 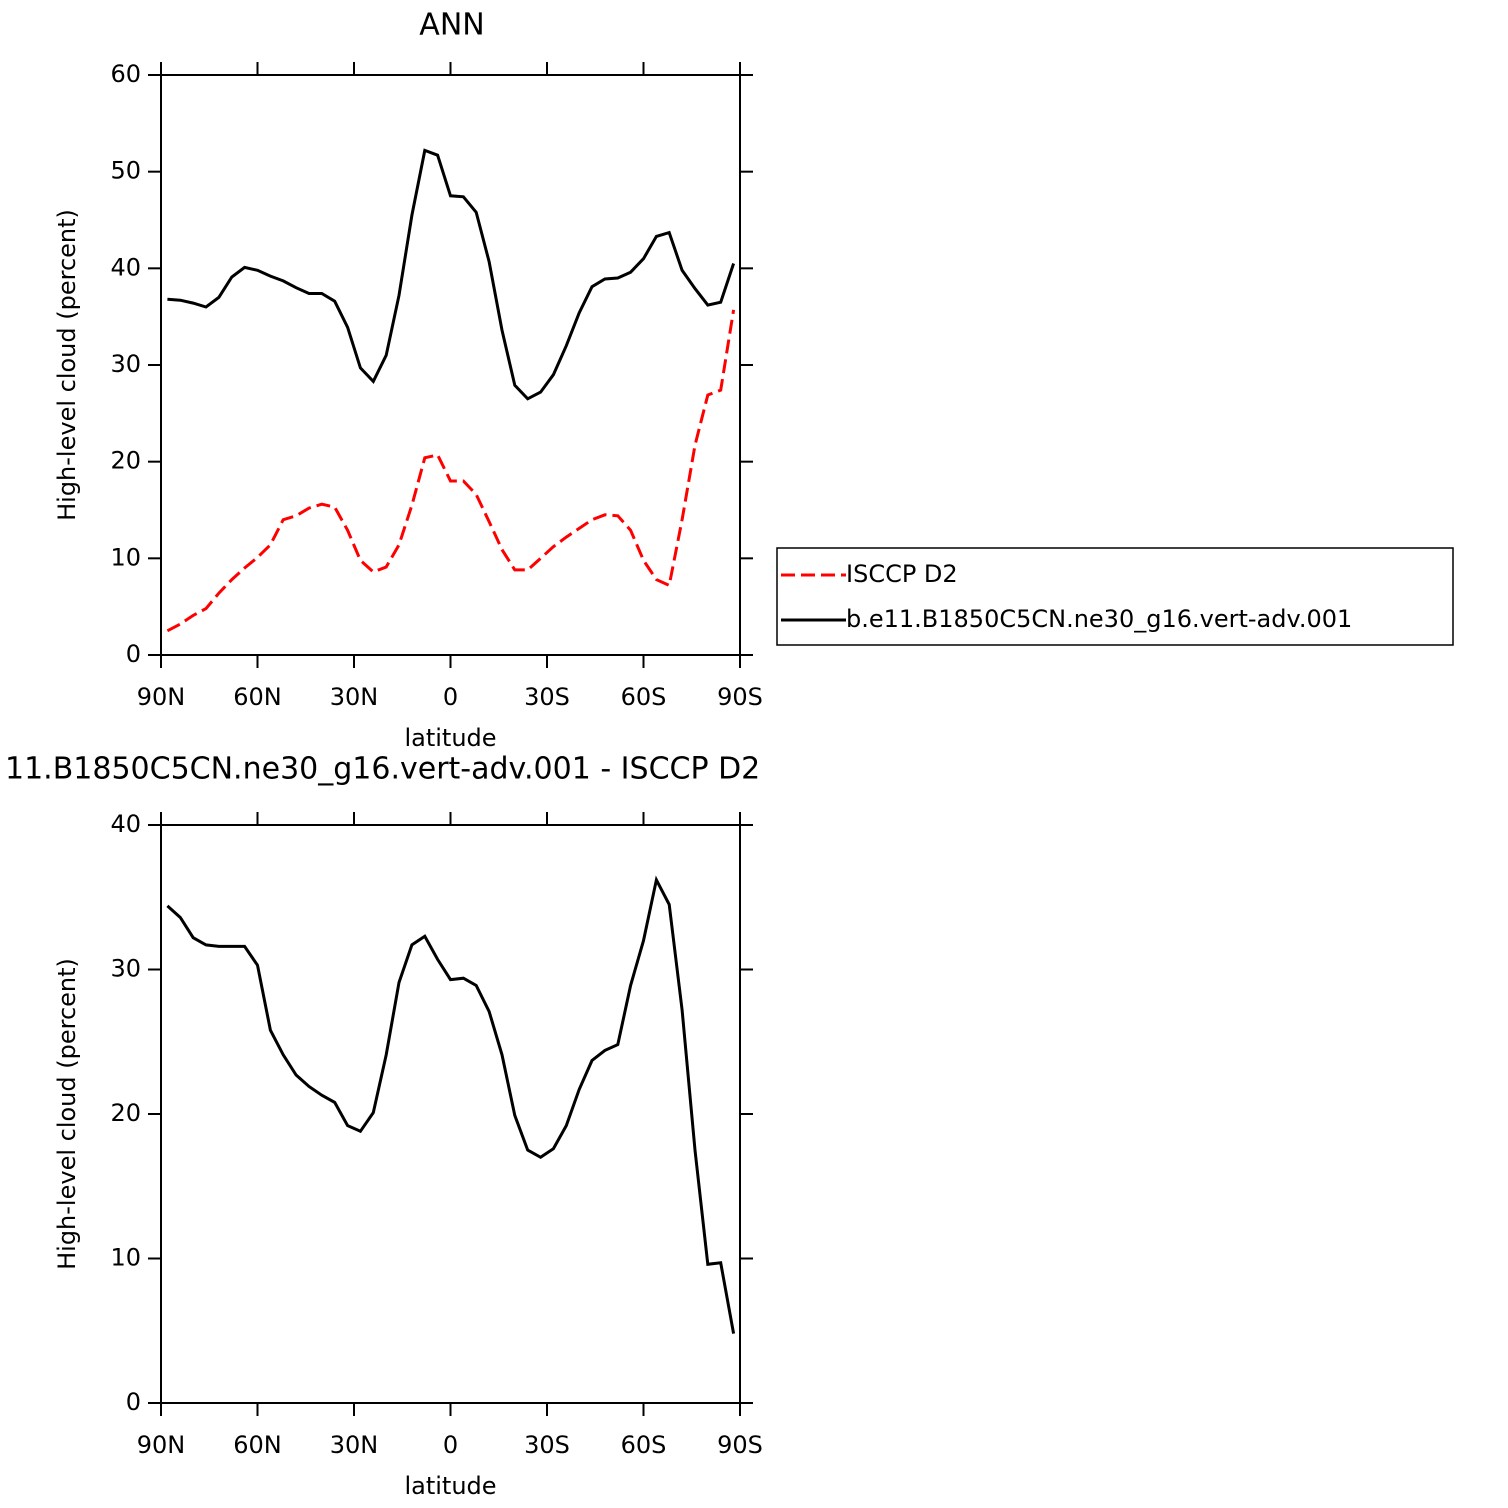 What do you see at coordinates (902, 574) in the screenshot?
I see `legend-label: ISCCP D2` at bounding box center [902, 574].